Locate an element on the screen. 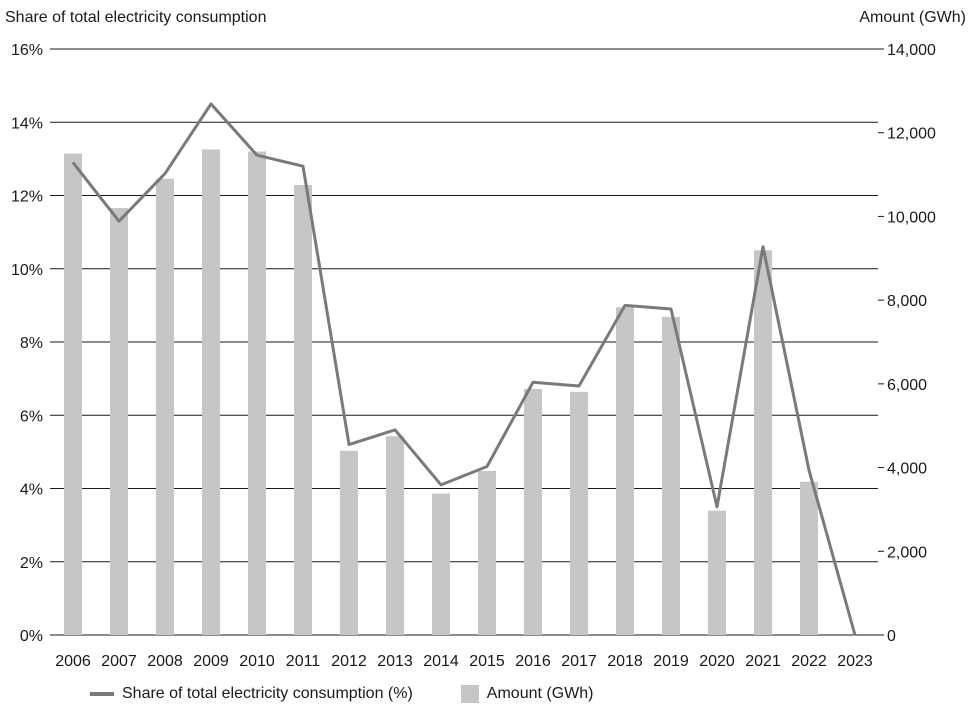 The width and height of the screenshot is (971, 708). bar-2015 is located at coordinates (487, 552).